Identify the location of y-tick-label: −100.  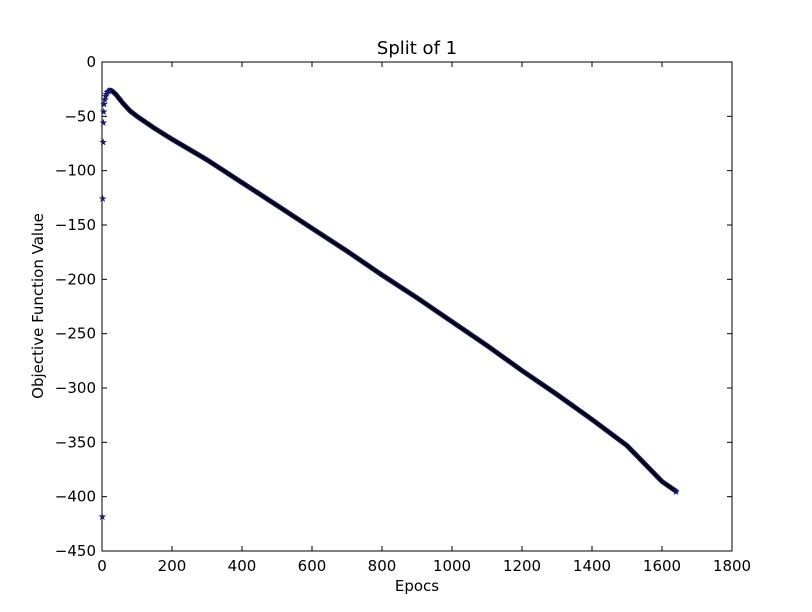
(75, 171).